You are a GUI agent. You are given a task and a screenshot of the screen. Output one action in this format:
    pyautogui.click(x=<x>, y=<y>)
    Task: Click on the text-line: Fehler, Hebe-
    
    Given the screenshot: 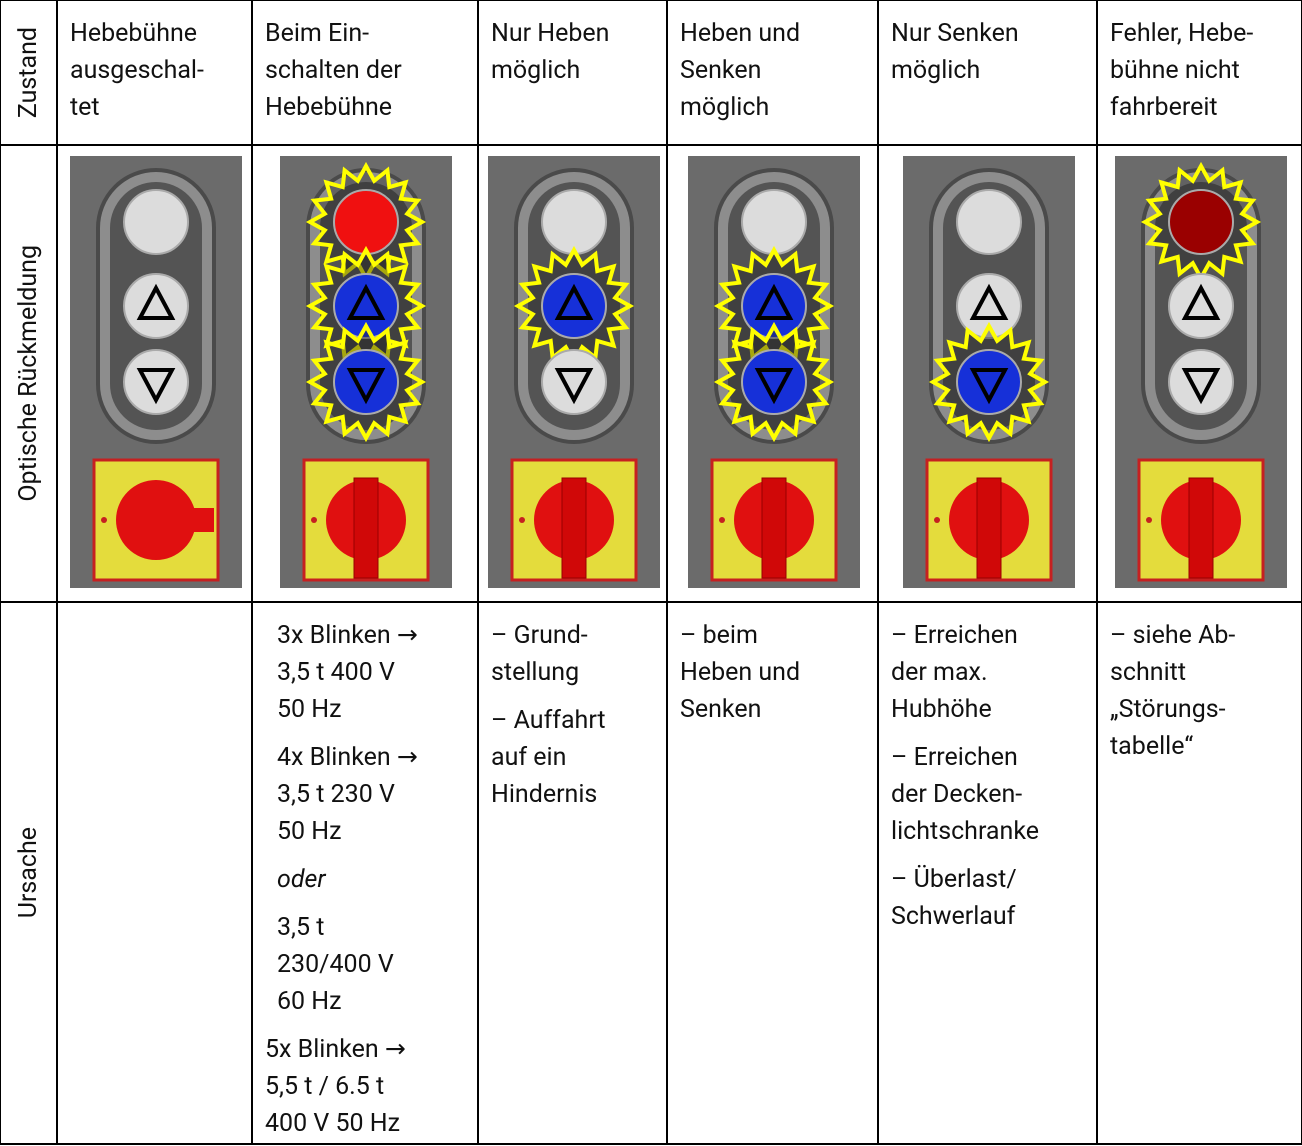 What is the action you would take?
    pyautogui.click(x=1182, y=33)
    